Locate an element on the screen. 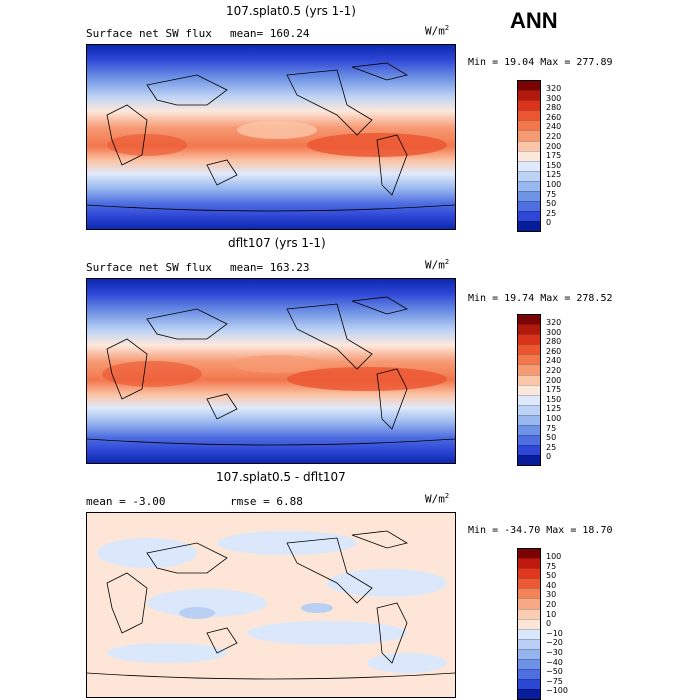  colorbar-tick-label: −10 is located at coordinates (554, 633).